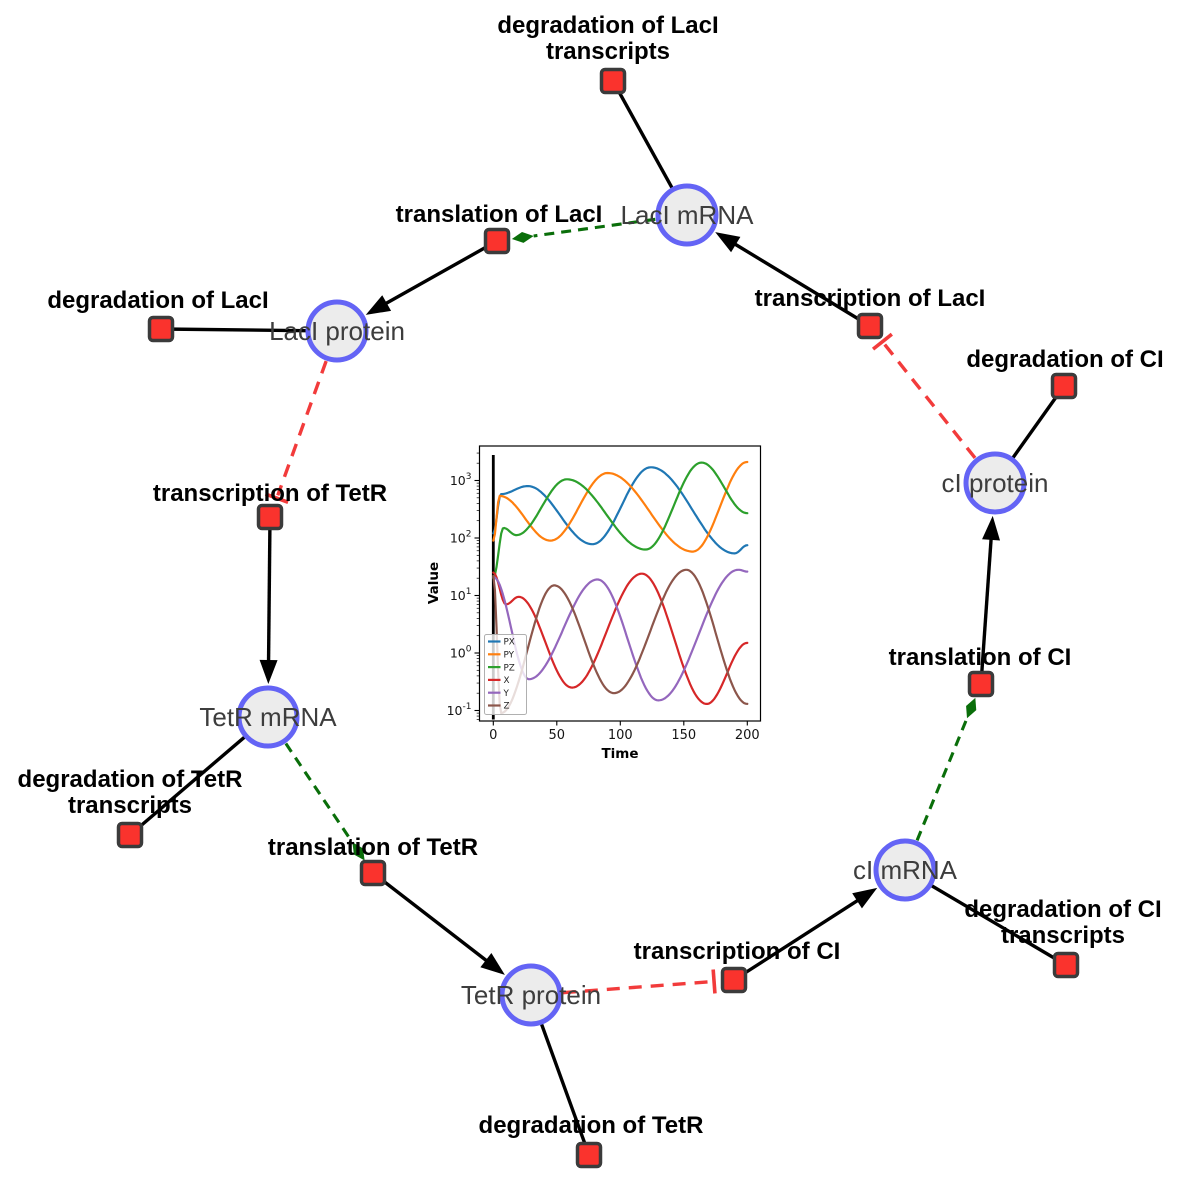 Image resolution: width=1189 pixels, height=1200 pixels. Describe the element at coordinates (233, 330) in the screenshot. I see `edge-consumption-lacI_protein-deg_lacI` at that location.